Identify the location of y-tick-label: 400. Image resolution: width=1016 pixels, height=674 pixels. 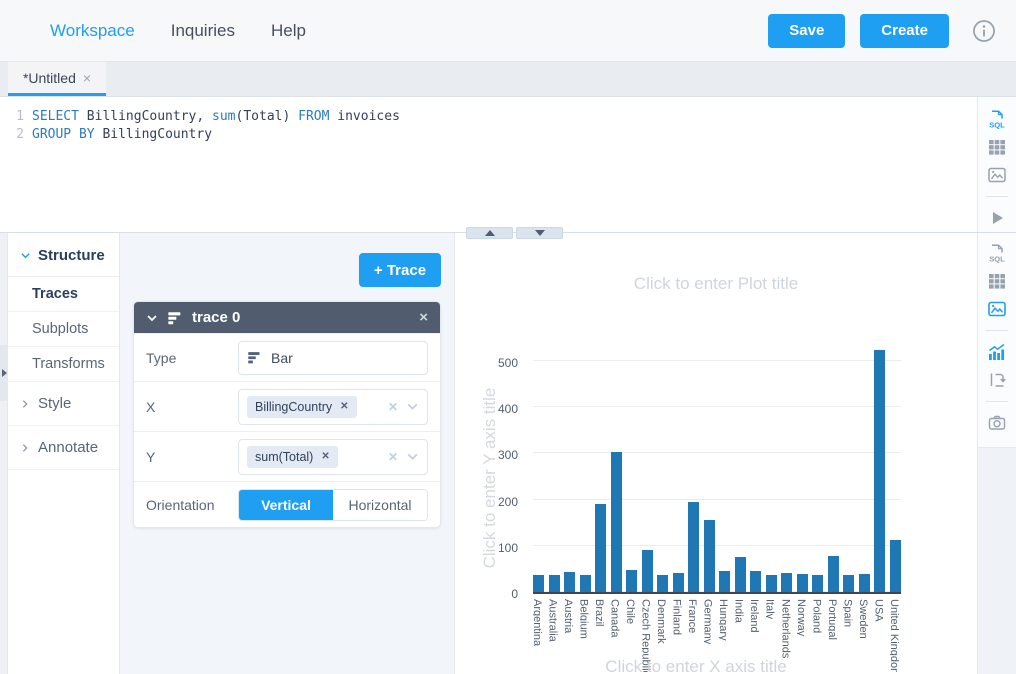
(507, 409).